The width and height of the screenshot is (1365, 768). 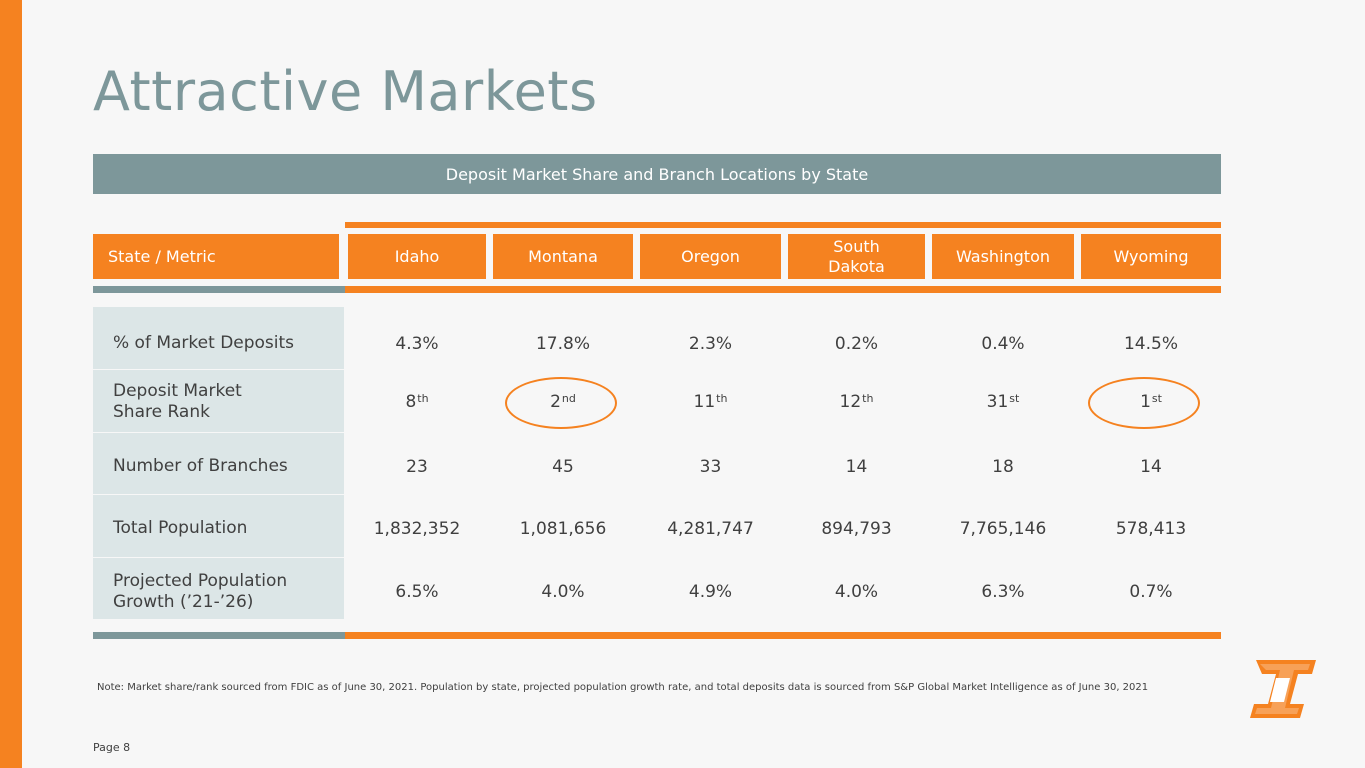 I want to click on left-accent-bar, so click(x=11, y=384).